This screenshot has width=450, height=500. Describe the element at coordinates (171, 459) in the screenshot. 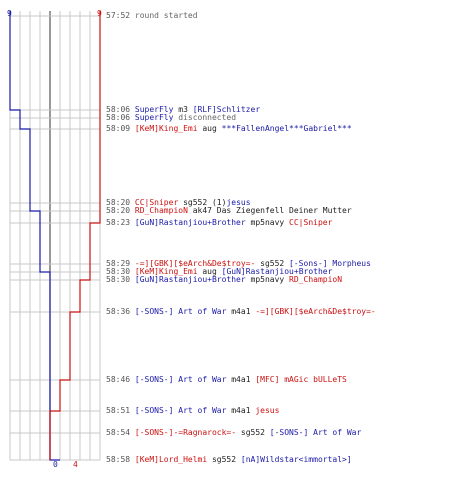

I see `red-player: [KeM]Lord_Helmi` at that location.